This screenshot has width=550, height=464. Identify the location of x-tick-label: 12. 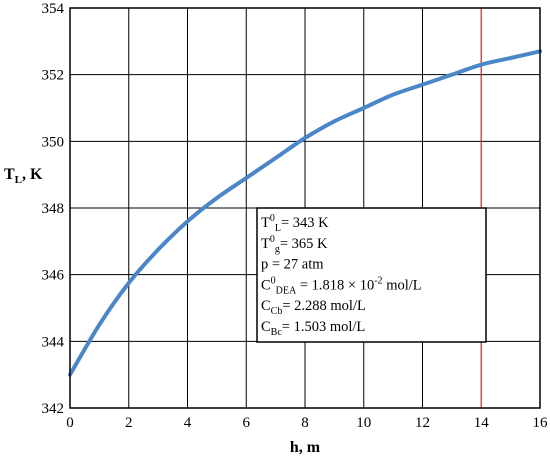
(422, 423).